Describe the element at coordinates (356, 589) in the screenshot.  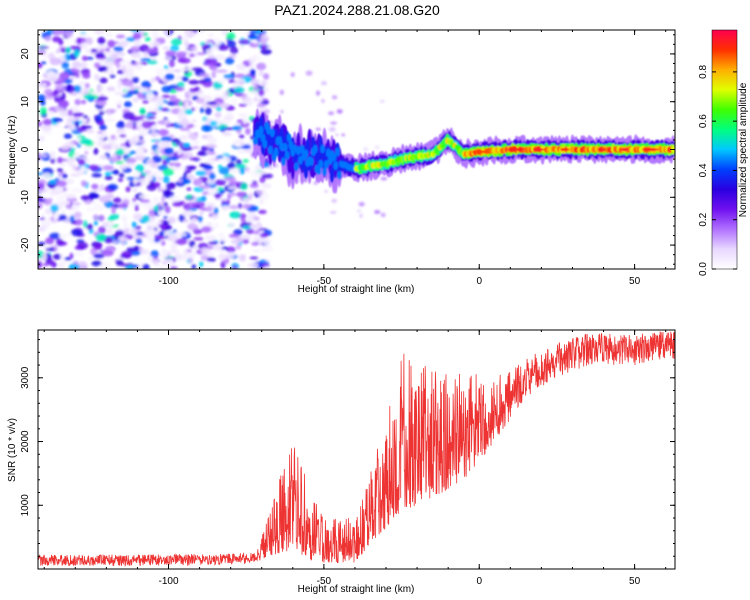
I see `snr-x-label: Height of straight line (km)` at that location.